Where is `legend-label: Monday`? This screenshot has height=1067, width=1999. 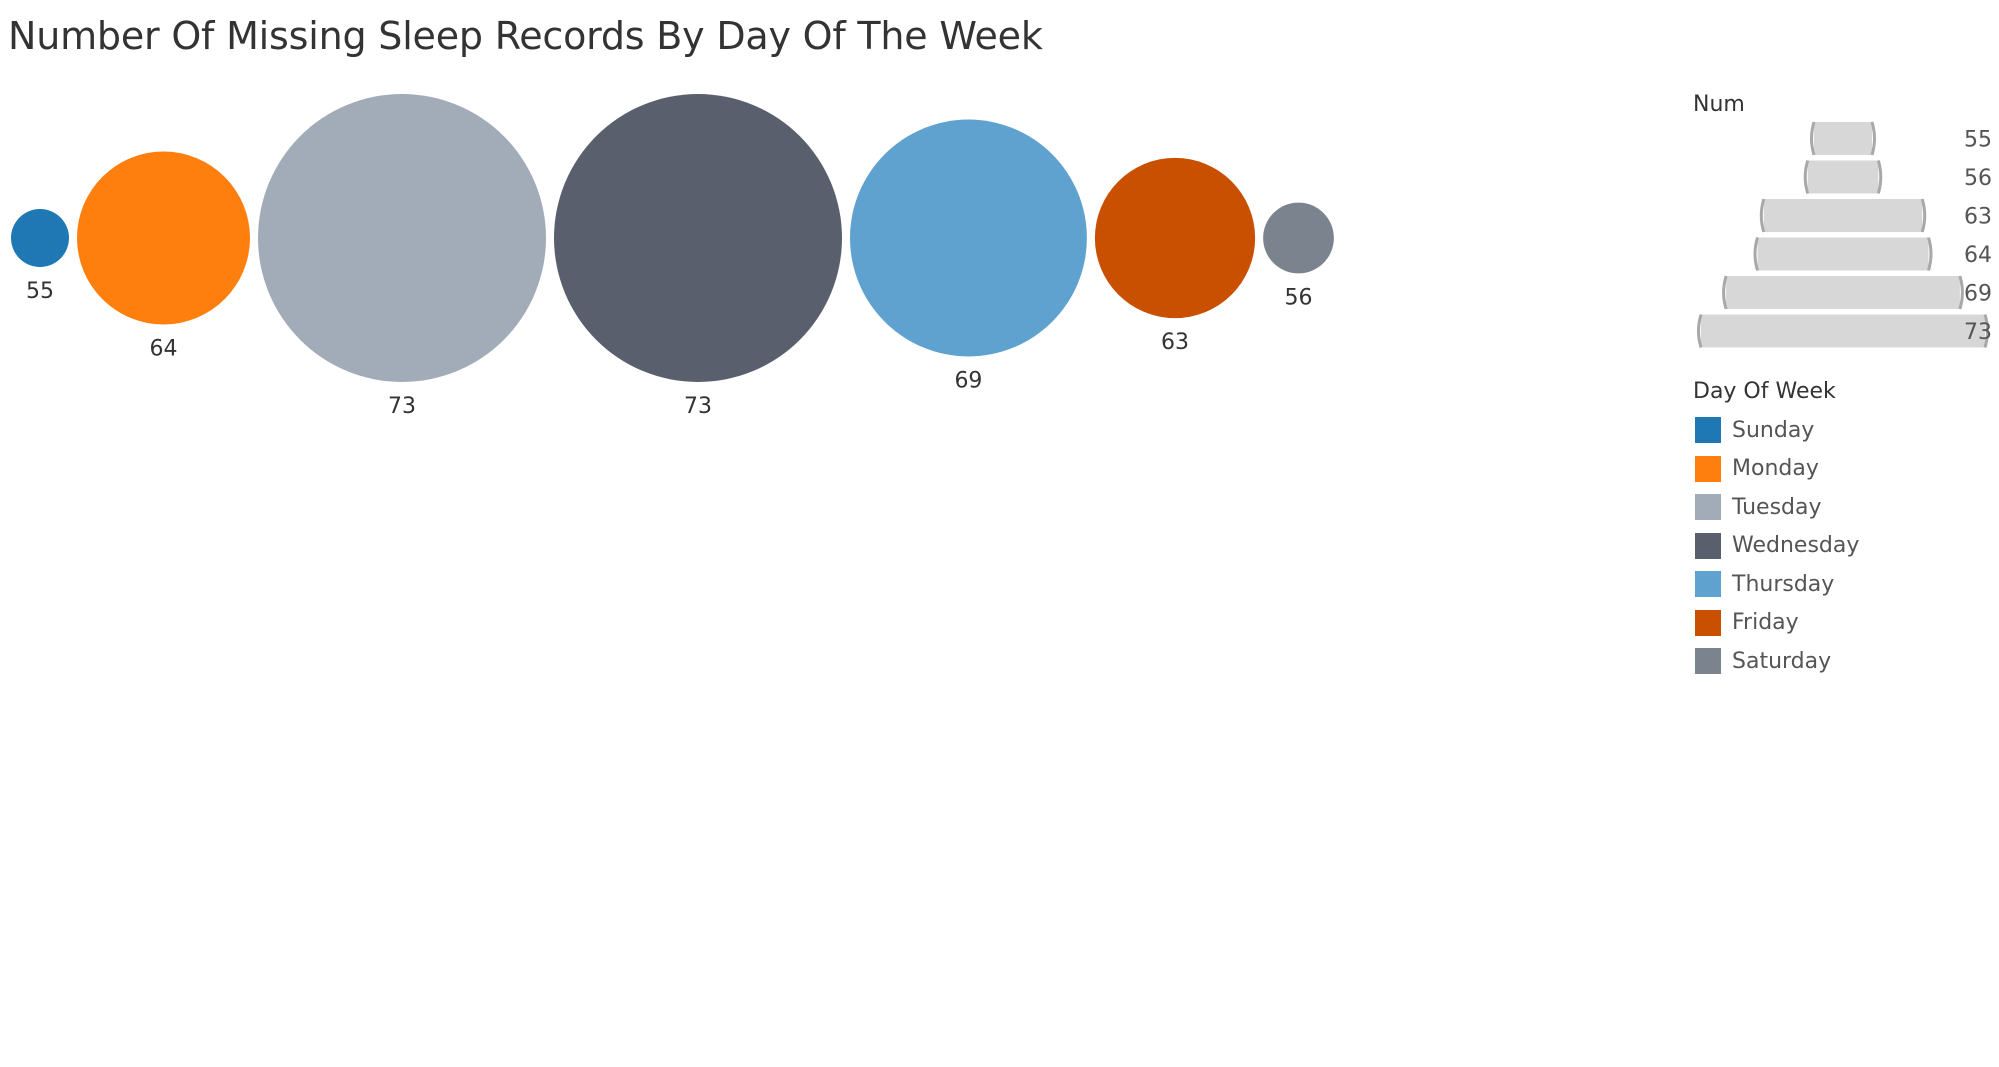
legend-label: Monday is located at coordinates (1775, 469).